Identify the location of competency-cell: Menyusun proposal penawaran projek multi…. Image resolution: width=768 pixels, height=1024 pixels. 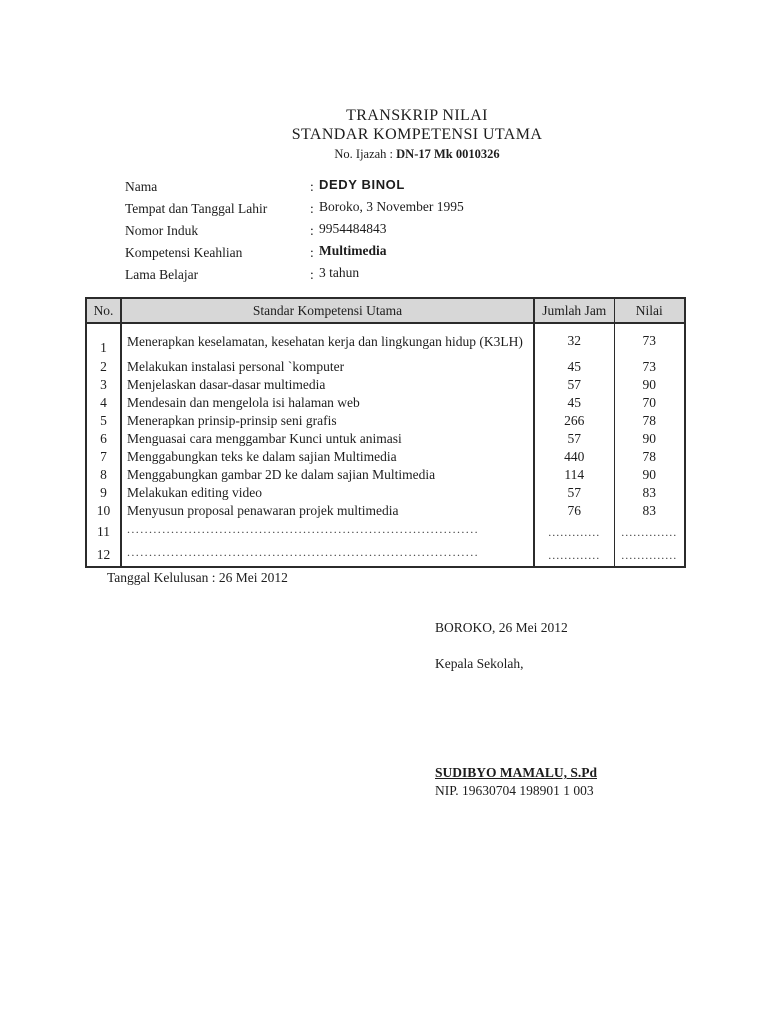
(328, 511).